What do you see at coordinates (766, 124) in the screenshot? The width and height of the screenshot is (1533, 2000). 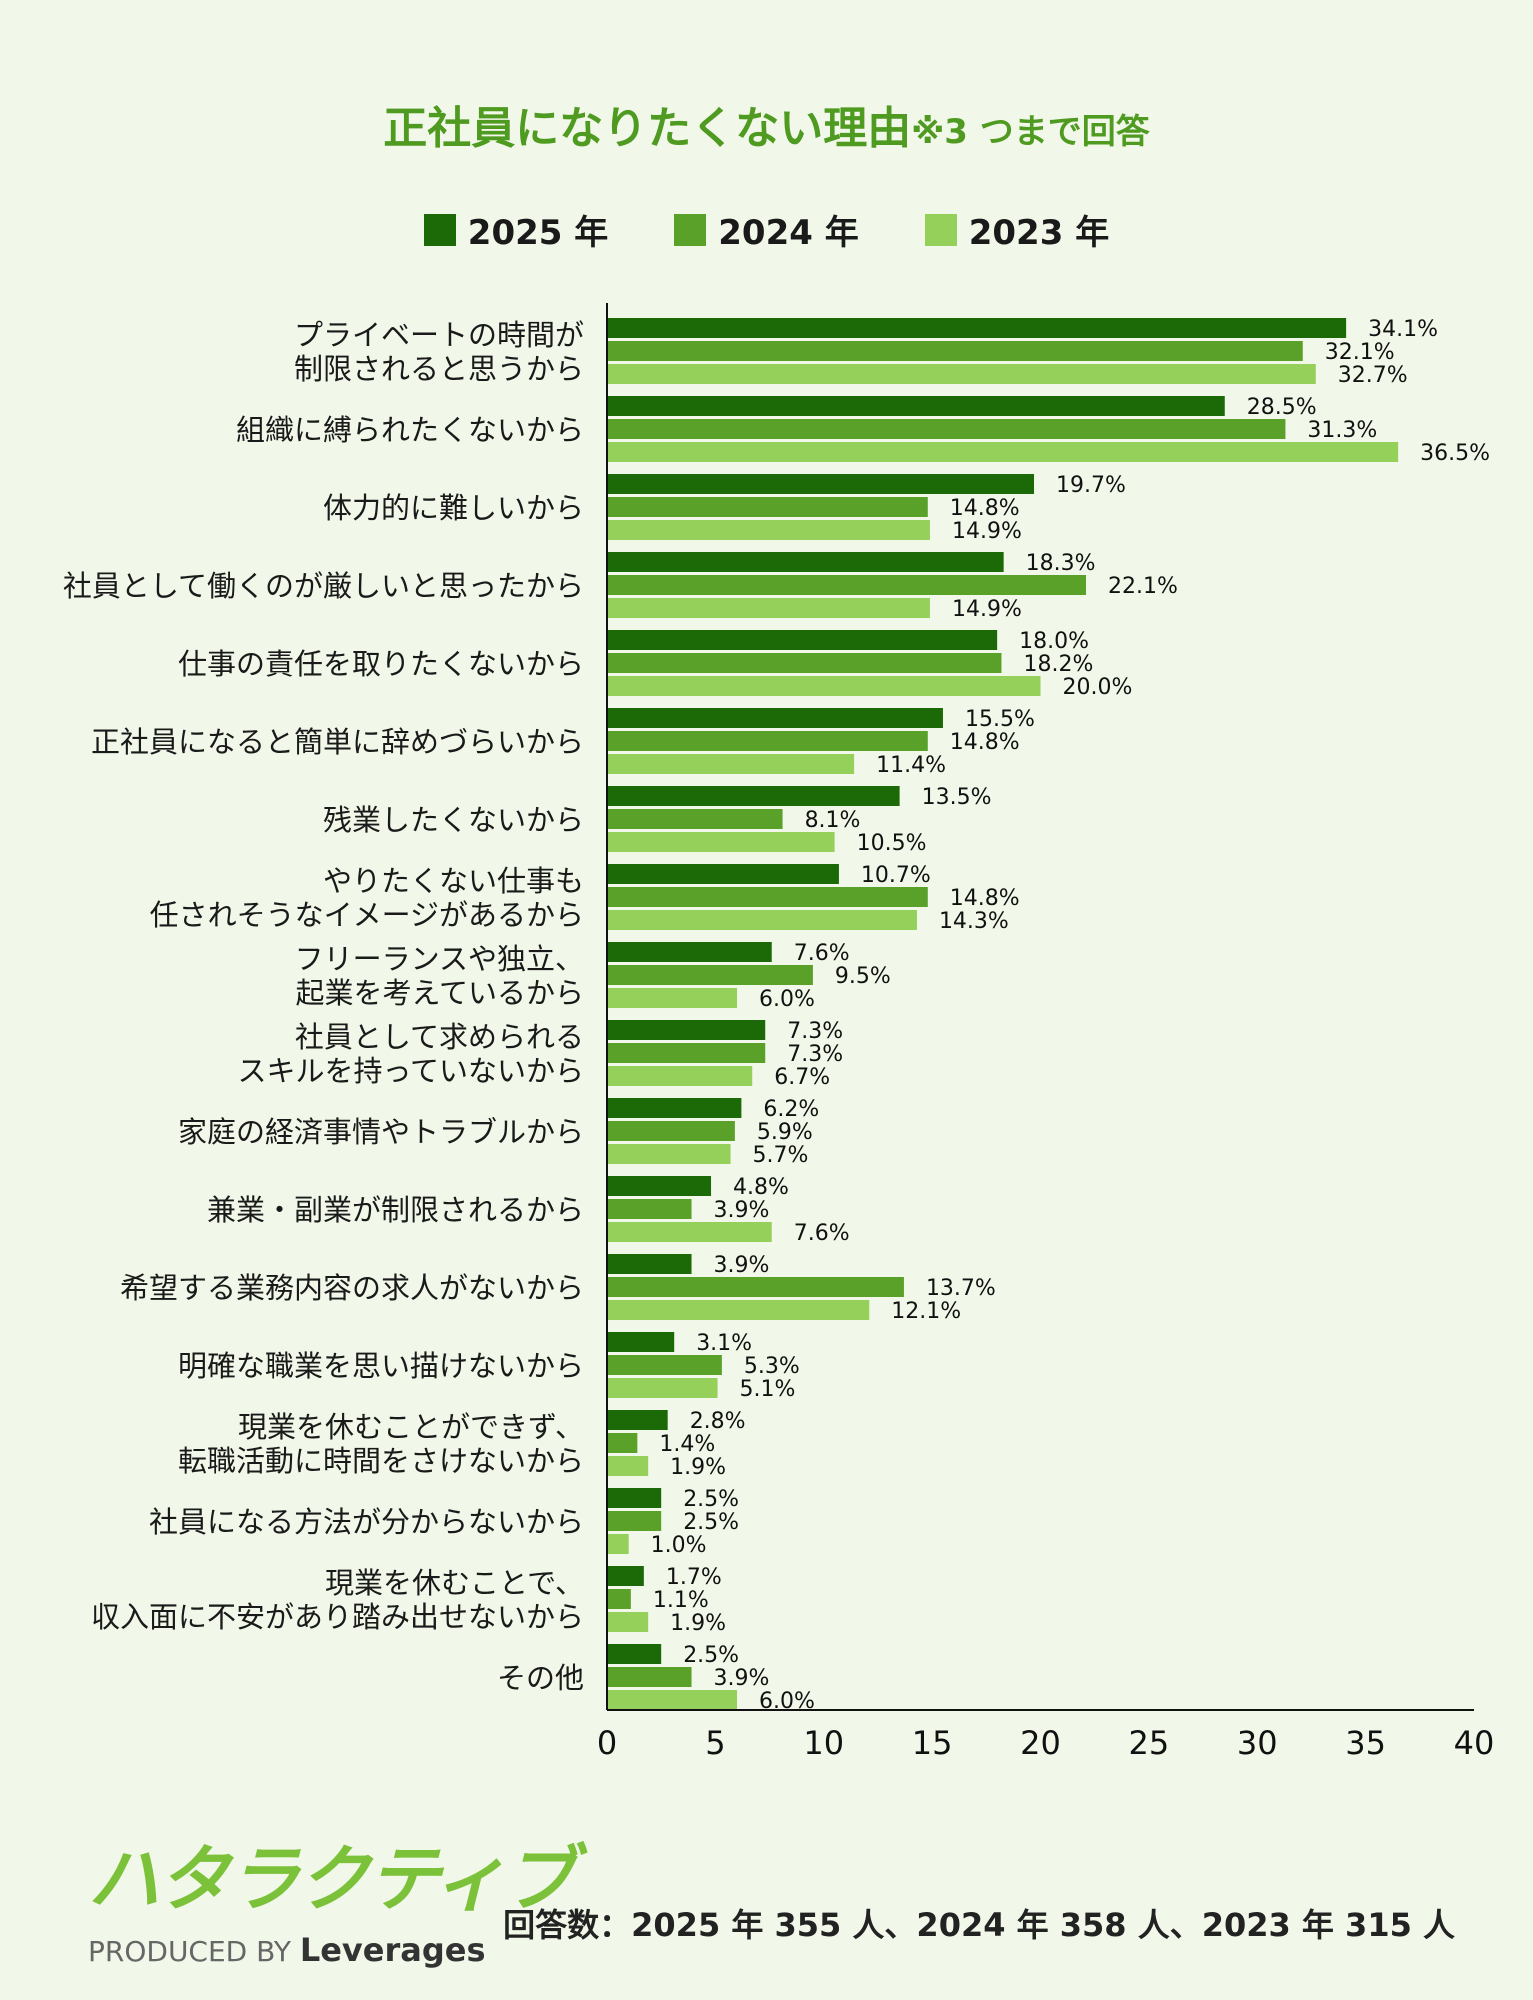 I see `chart-title: 正社員になりたくない理由※3 つまで回答` at bounding box center [766, 124].